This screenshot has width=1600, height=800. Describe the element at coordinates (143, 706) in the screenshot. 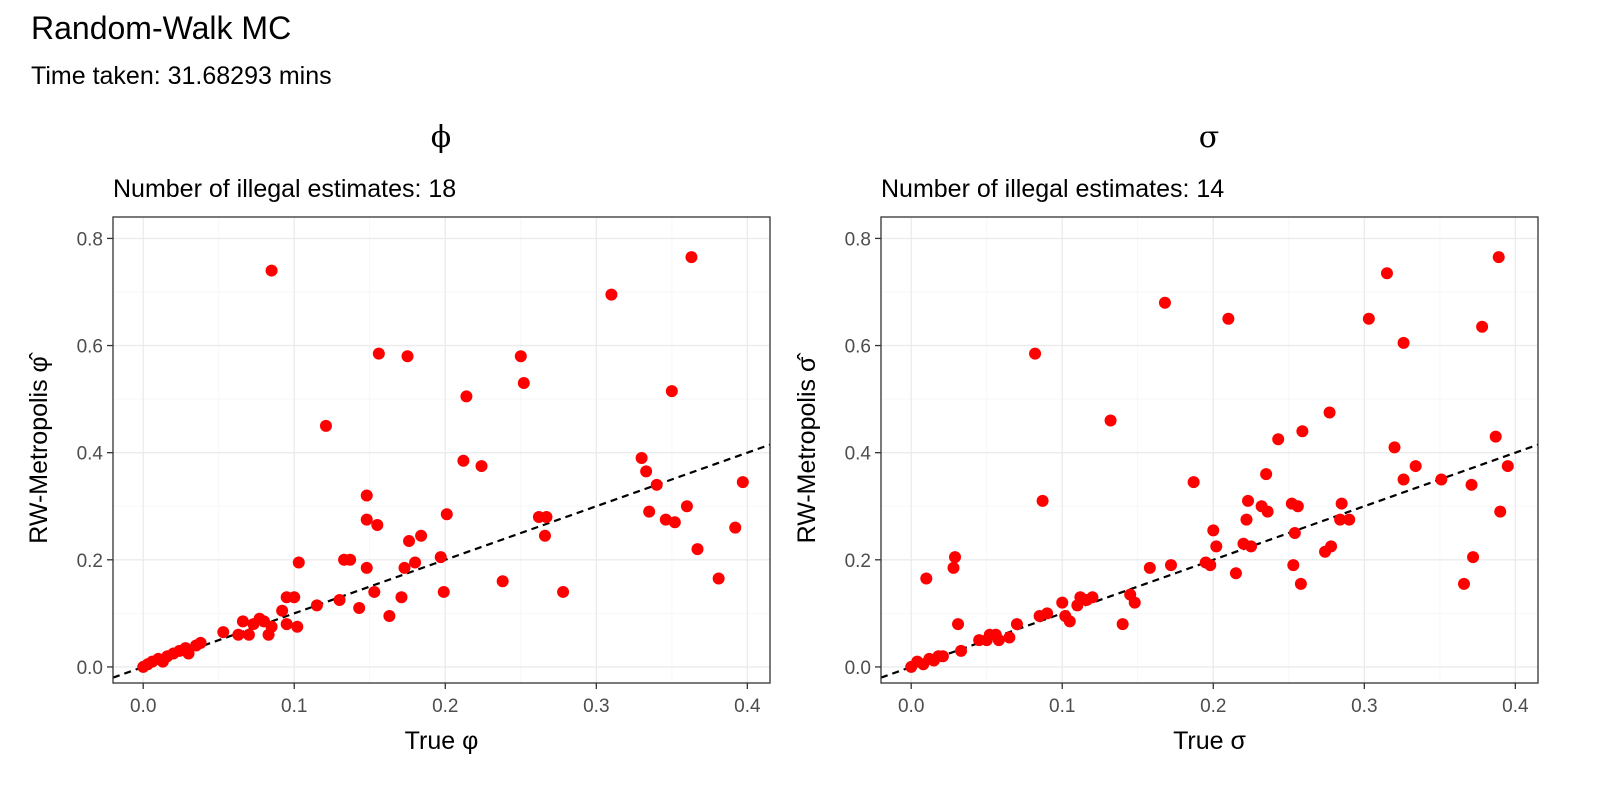

I see `x-tick-label: 0.0` at that location.